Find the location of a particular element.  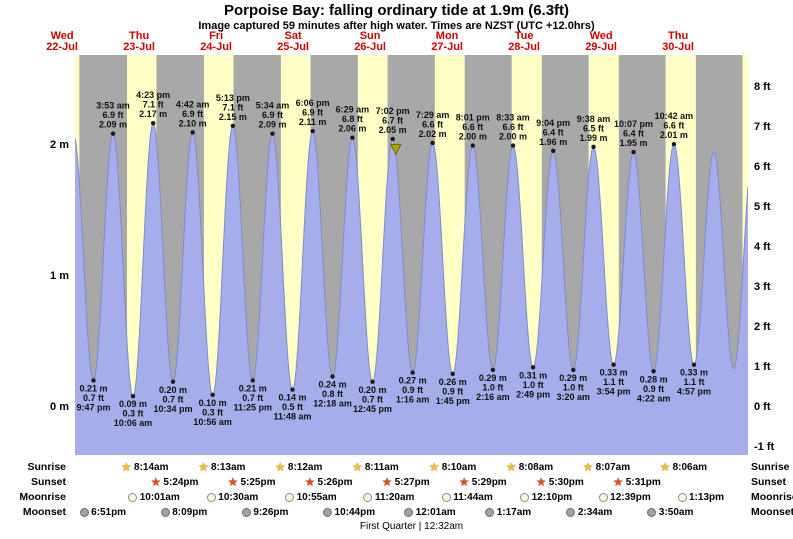

tide-label-line: 1.0 ft is located at coordinates (492, 387).